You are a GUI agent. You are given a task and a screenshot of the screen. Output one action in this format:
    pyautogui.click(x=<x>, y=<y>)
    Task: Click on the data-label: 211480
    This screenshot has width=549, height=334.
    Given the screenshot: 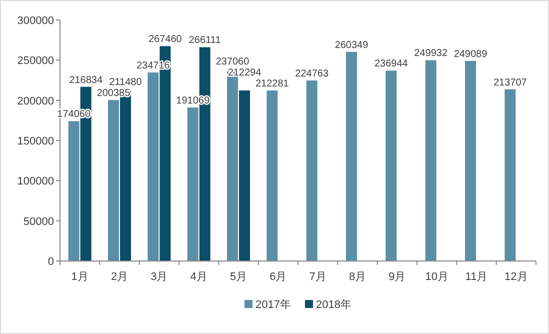 What is the action you would take?
    pyautogui.click(x=125, y=82)
    